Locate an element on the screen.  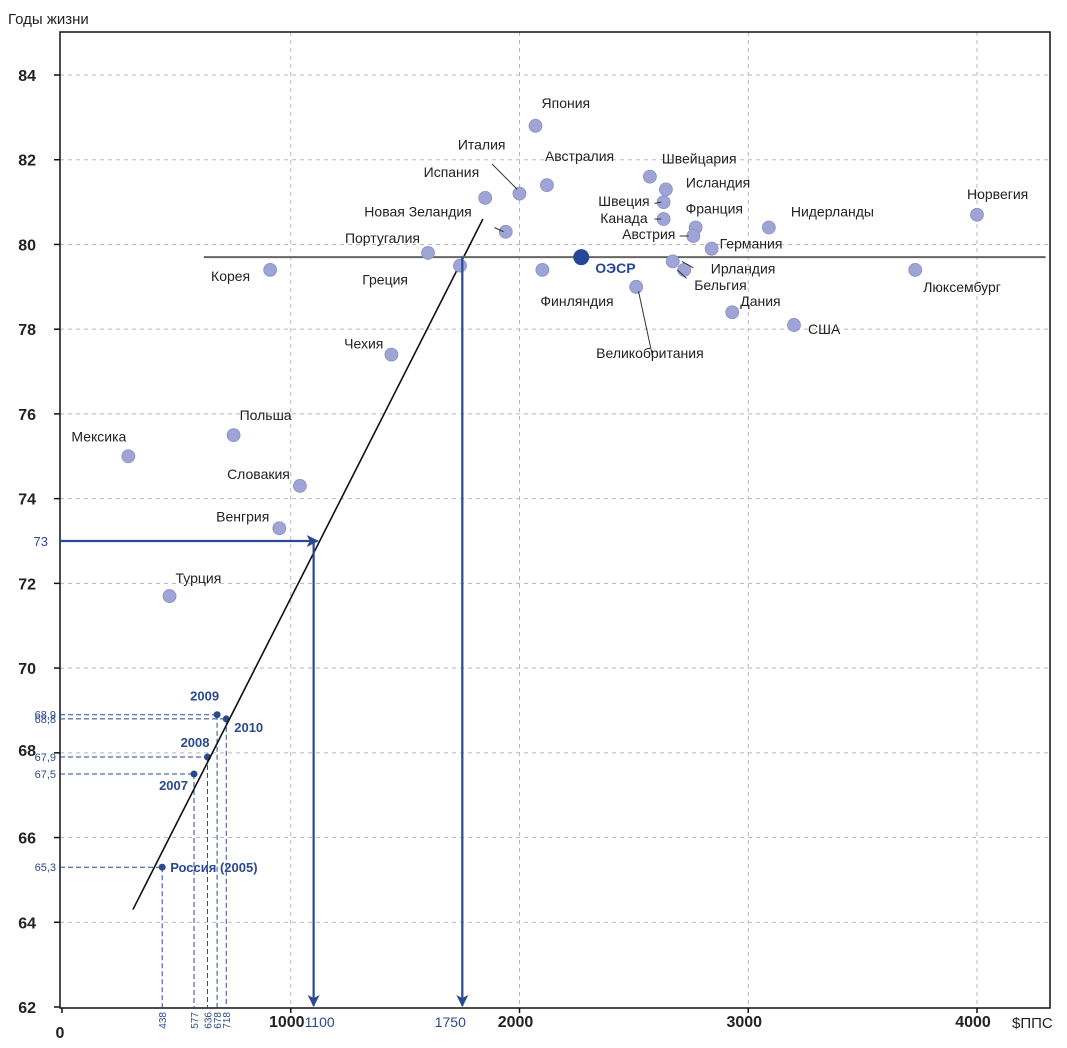
country-label: Финляндия is located at coordinates (576, 301).